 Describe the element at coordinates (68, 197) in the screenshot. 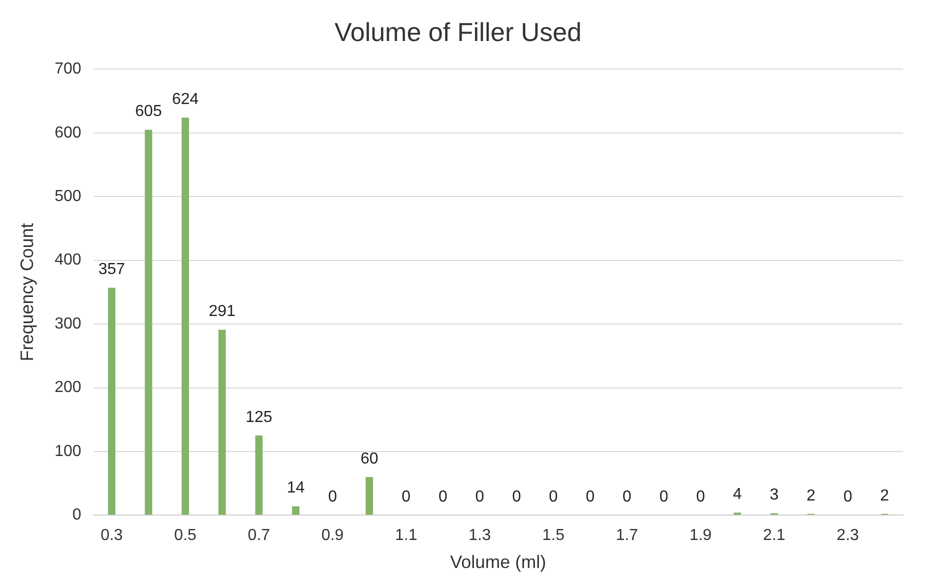

I see `y-tick-label: 500` at that location.